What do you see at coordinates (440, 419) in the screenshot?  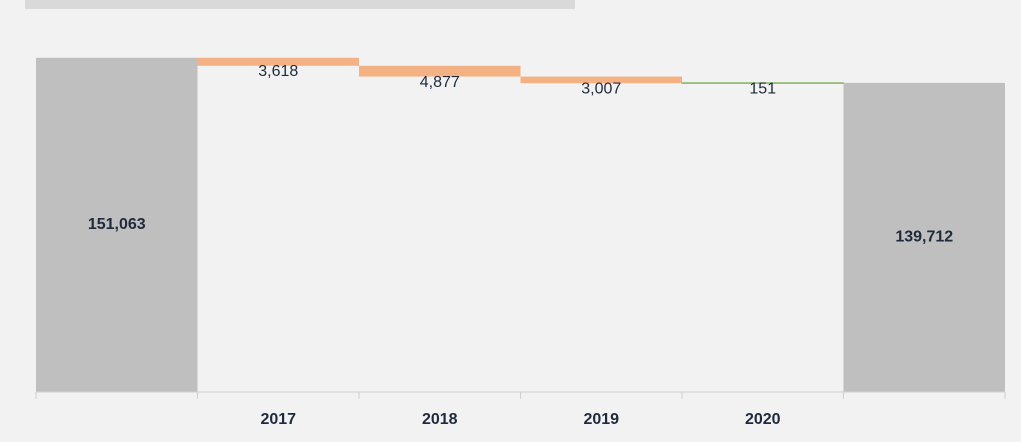 I see `x-tick-label: 2018` at bounding box center [440, 419].